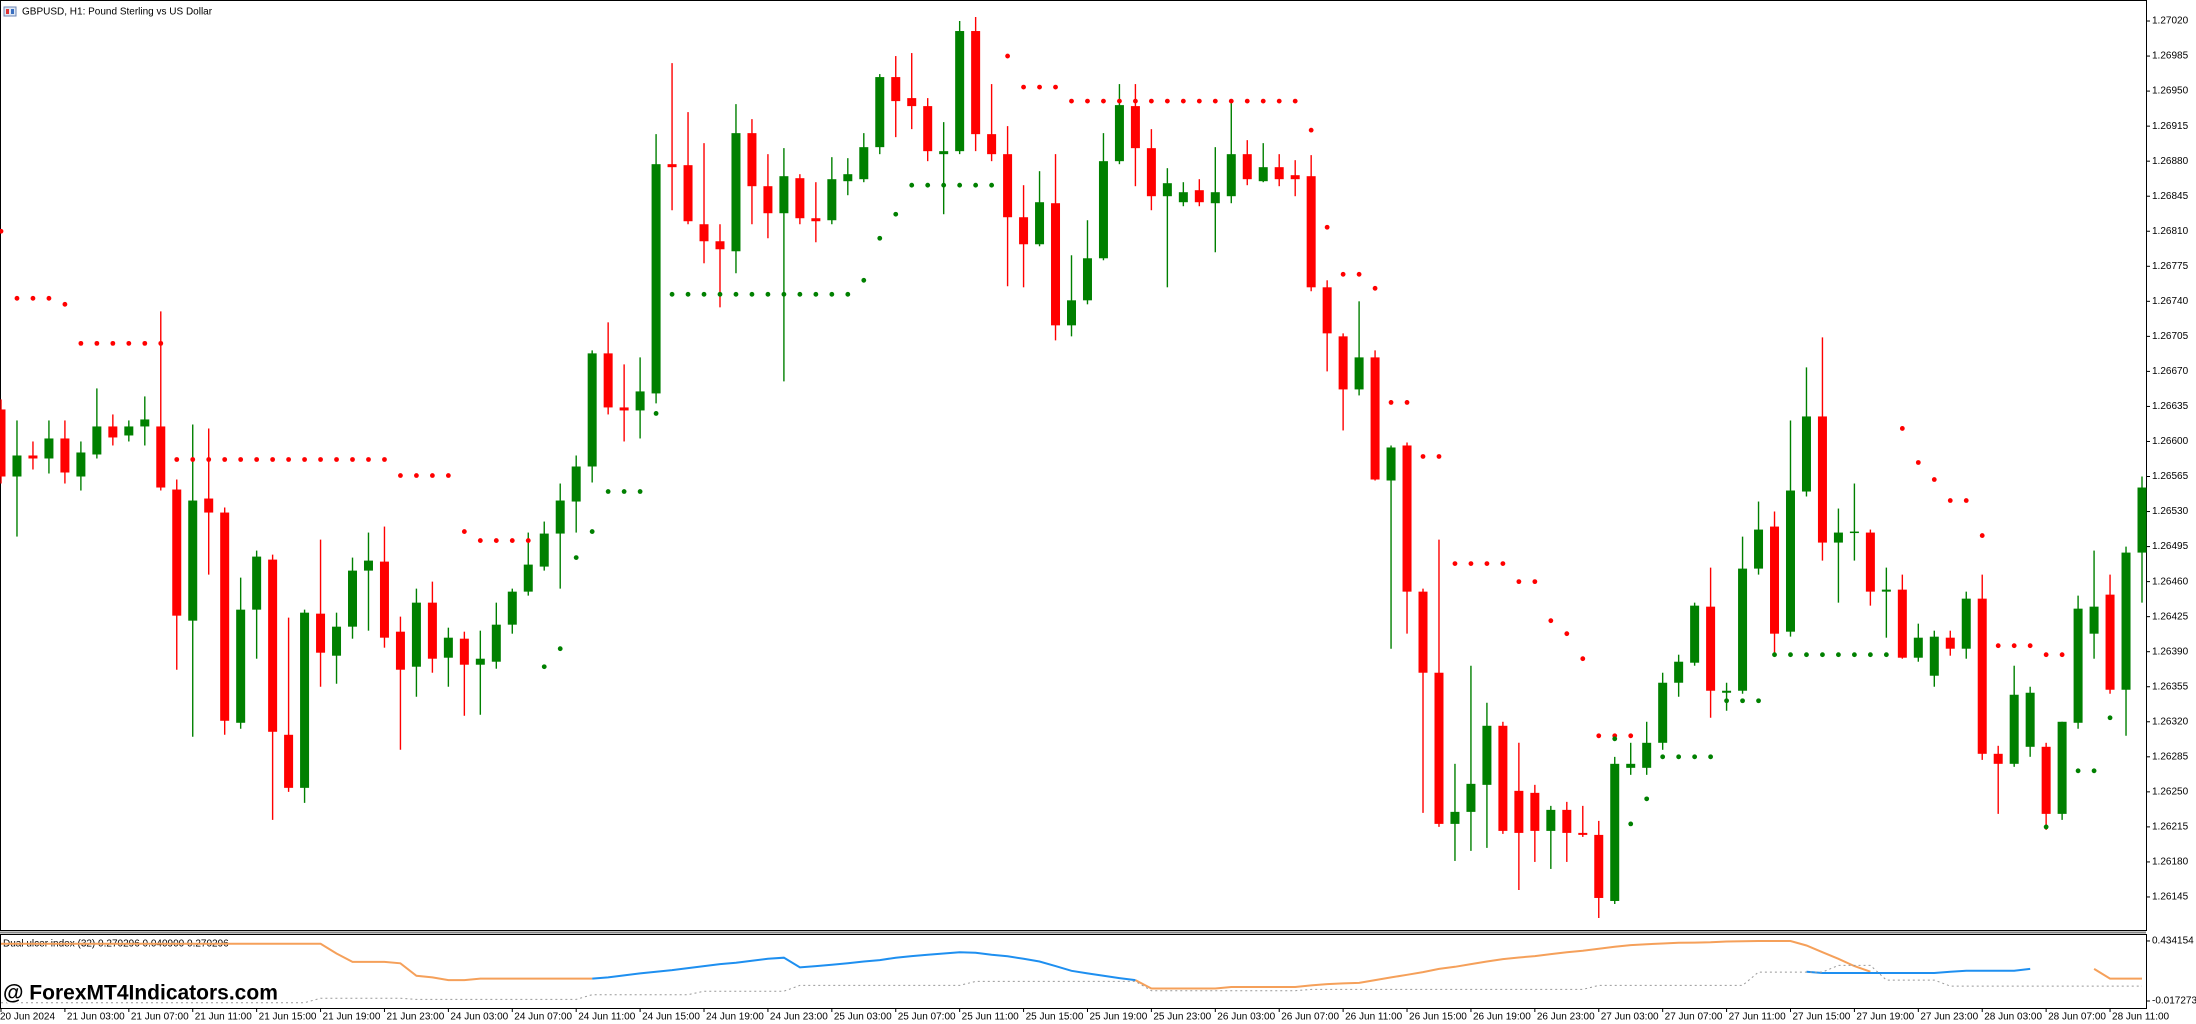  What do you see at coordinates (2170, 897) in the screenshot?
I see `y-tick-label: 1.26145` at bounding box center [2170, 897].